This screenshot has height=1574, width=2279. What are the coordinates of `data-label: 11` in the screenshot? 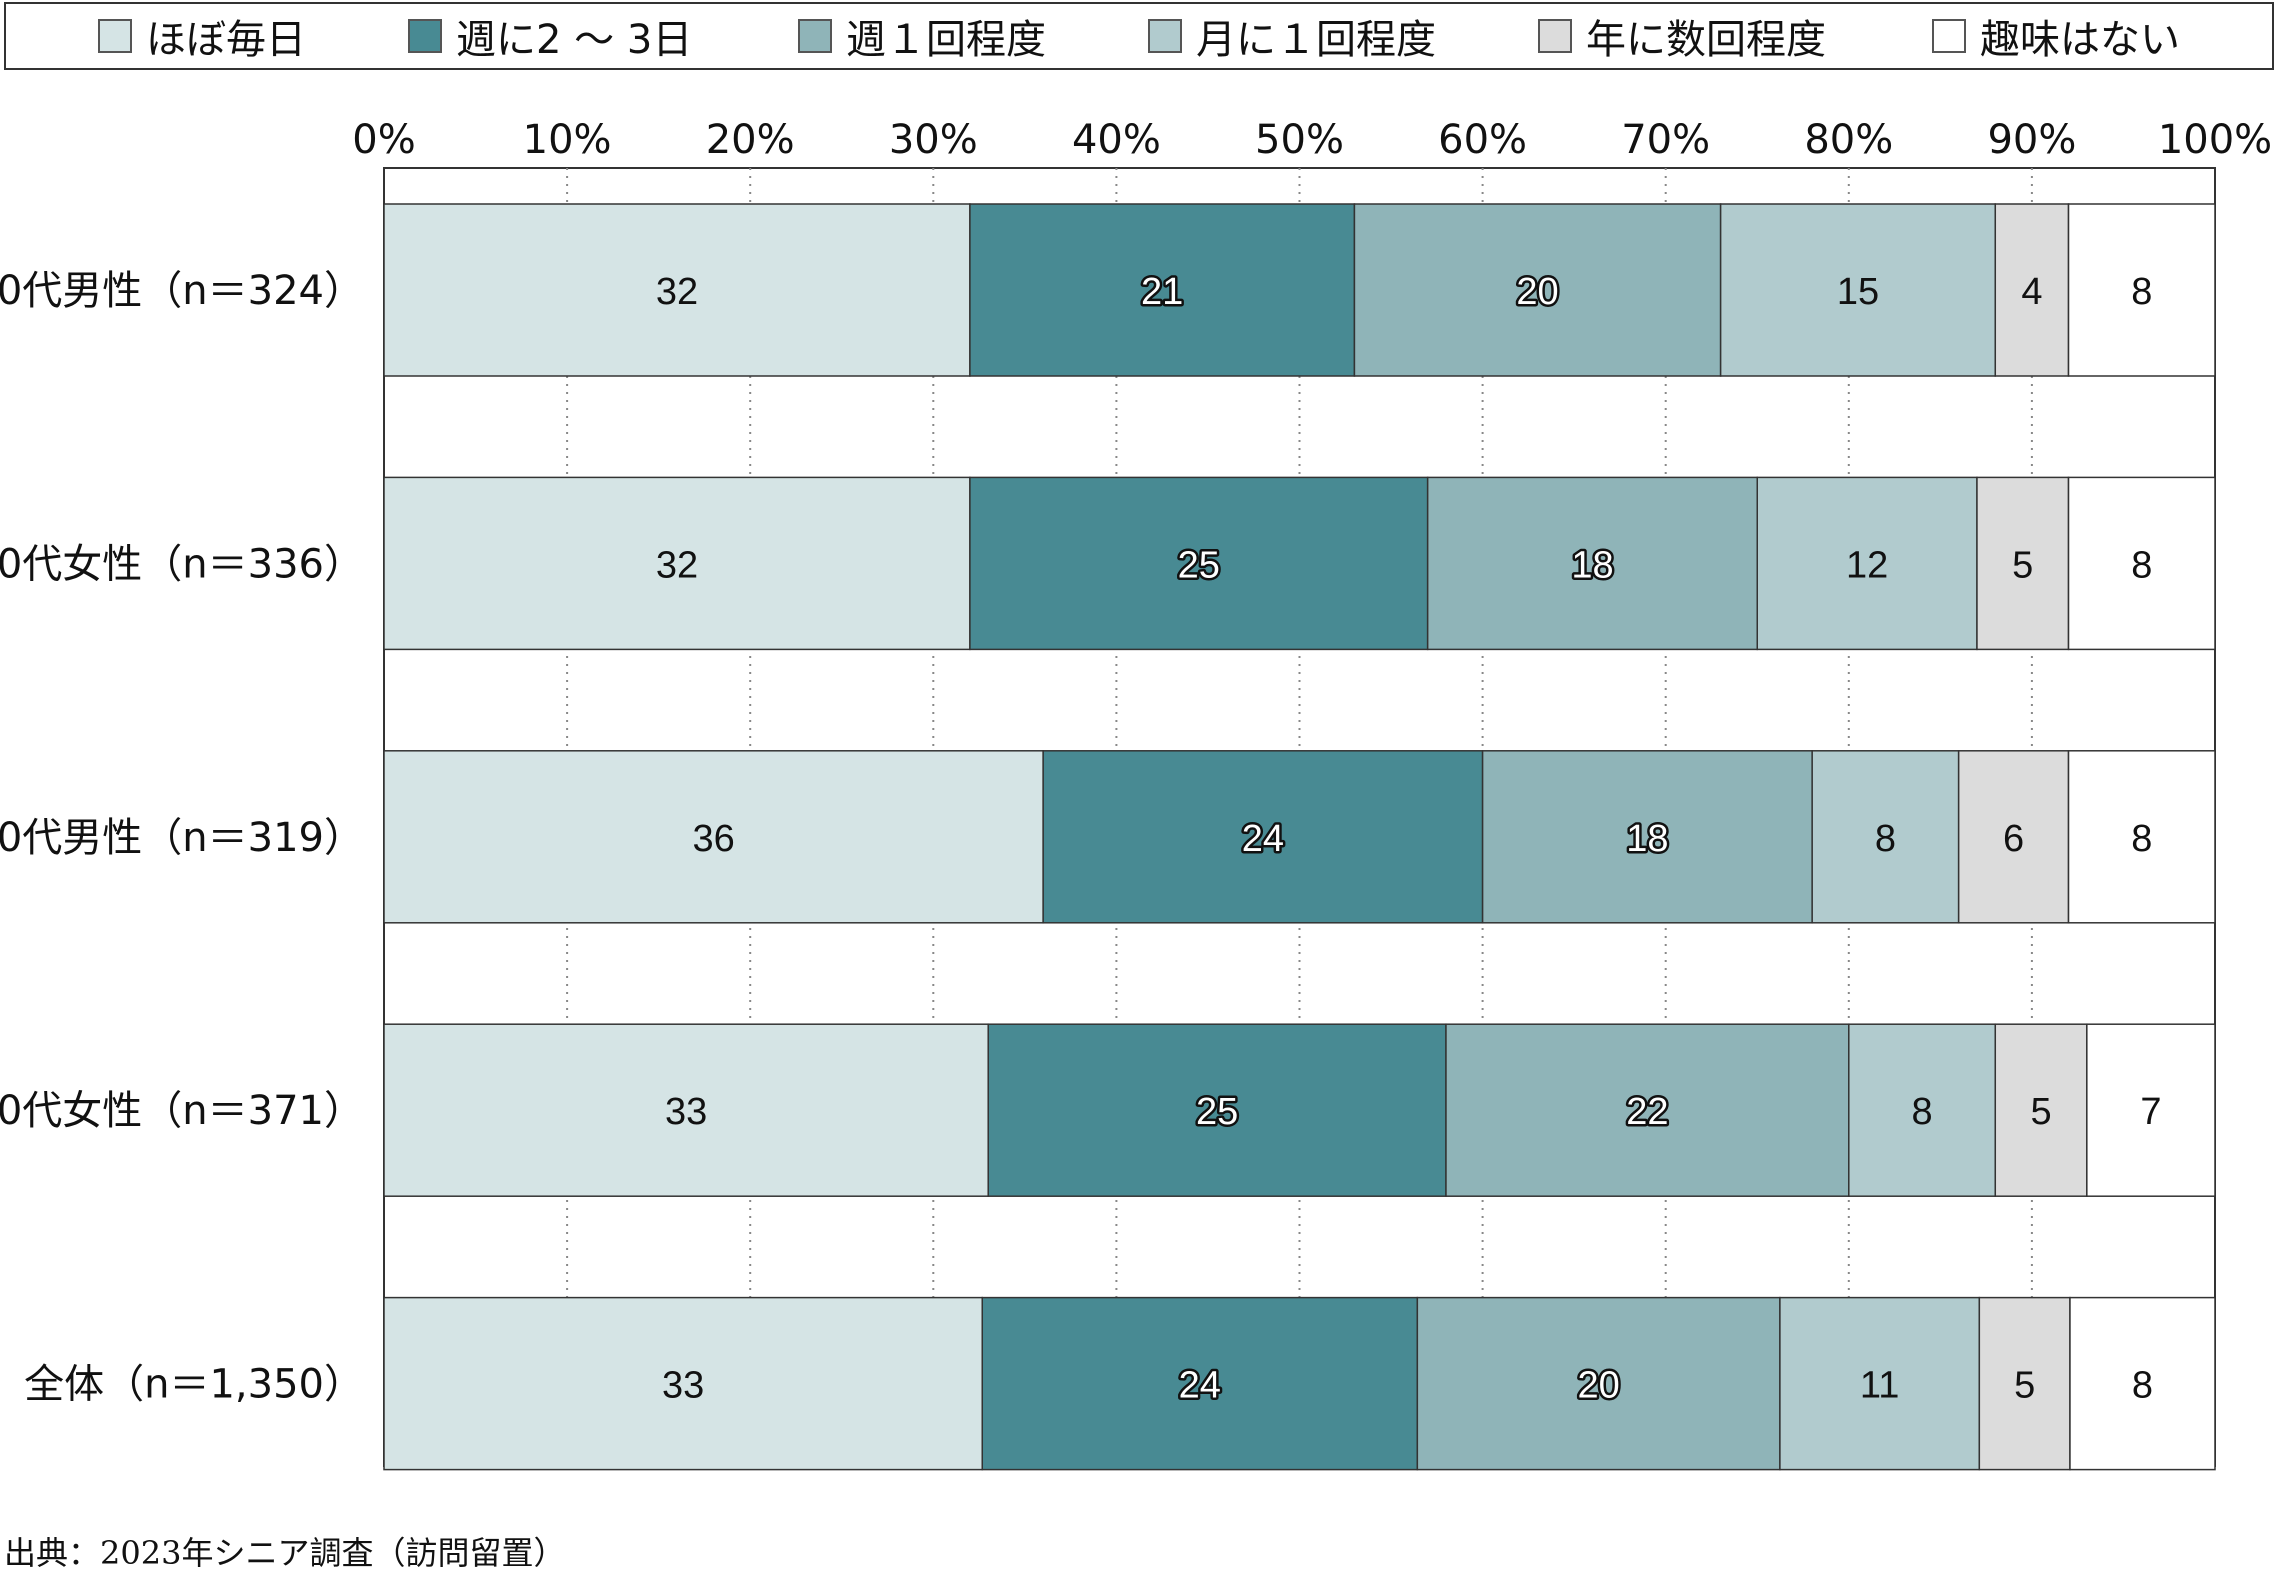 It's located at (1879, 1386).